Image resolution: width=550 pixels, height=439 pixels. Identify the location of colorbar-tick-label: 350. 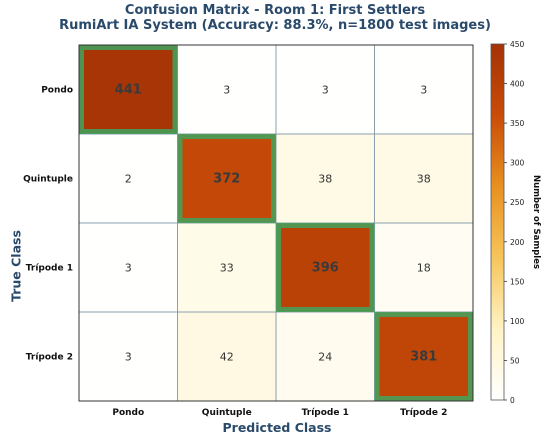
(517, 123).